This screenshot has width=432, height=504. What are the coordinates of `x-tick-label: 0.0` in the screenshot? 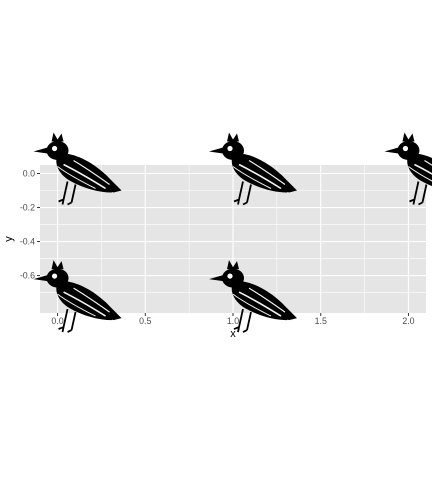 It's located at (57, 321).